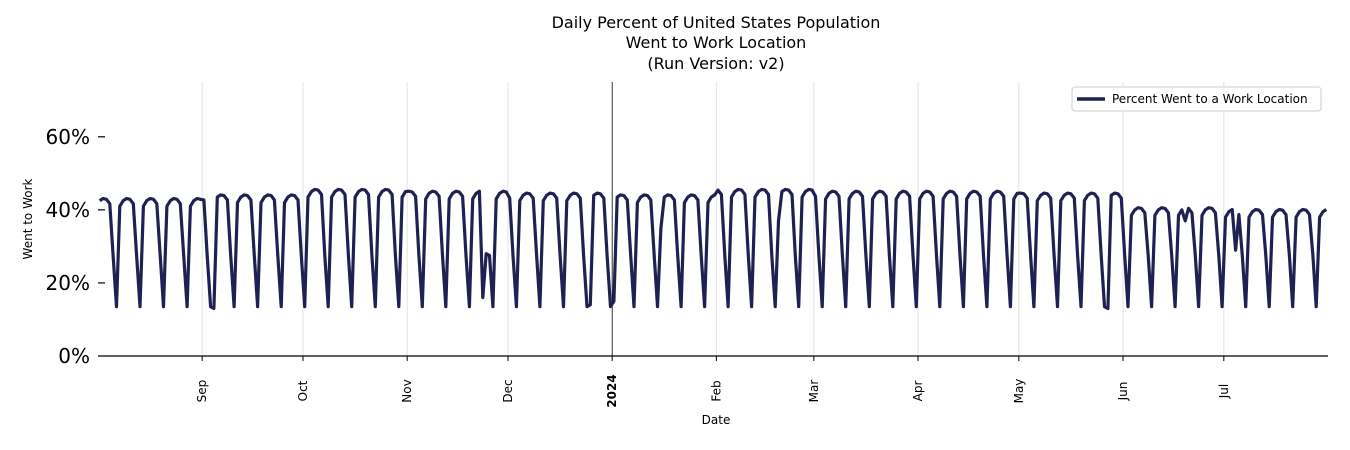 The height and width of the screenshot is (450, 1350). Describe the element at coordinates (74, 356) in the screenshot. I see `y-tick-label-0: 0%` at that location.